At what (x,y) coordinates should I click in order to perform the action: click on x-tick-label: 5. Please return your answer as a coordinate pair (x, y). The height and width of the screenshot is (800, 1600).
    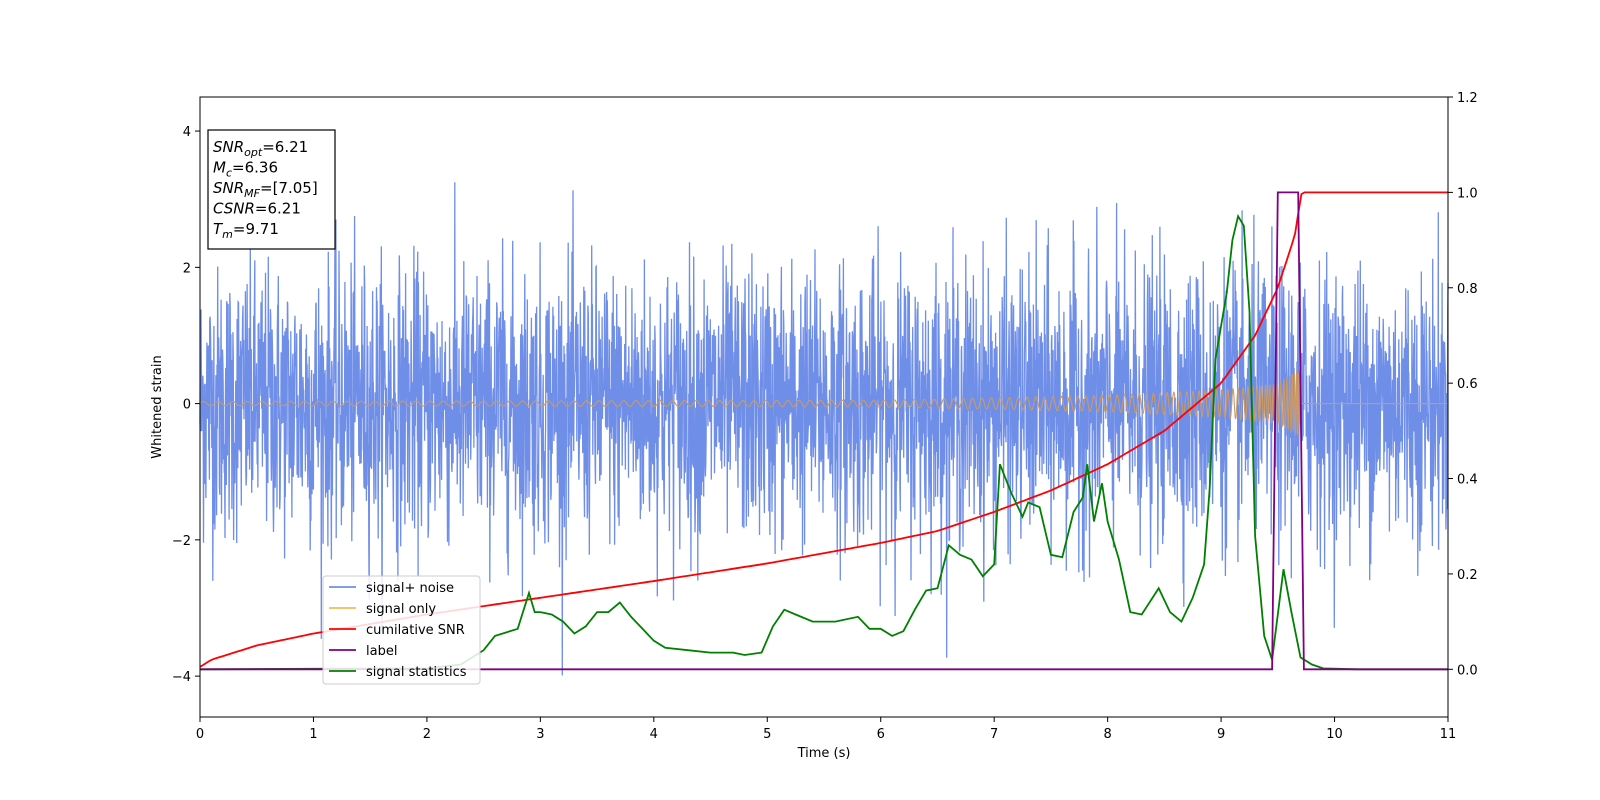
    Looking at the image, I should click on (767, 734).